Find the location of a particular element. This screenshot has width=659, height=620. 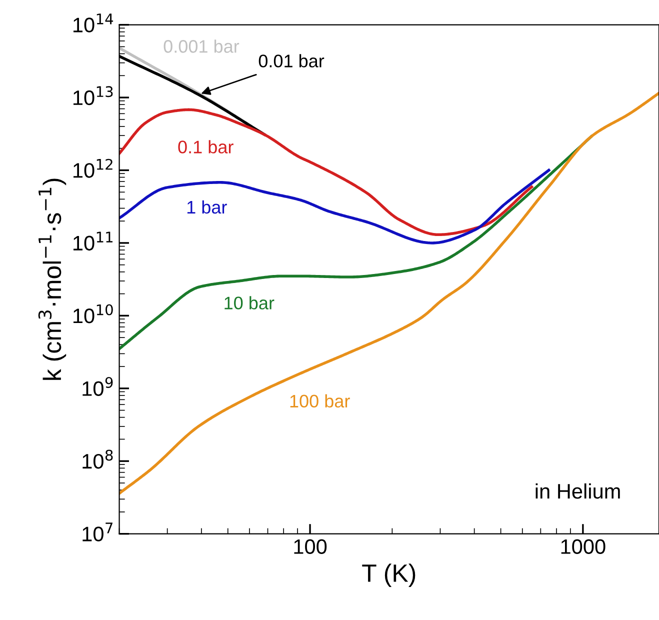

x-tick-label: 100 is located at coordinates (310, 546).